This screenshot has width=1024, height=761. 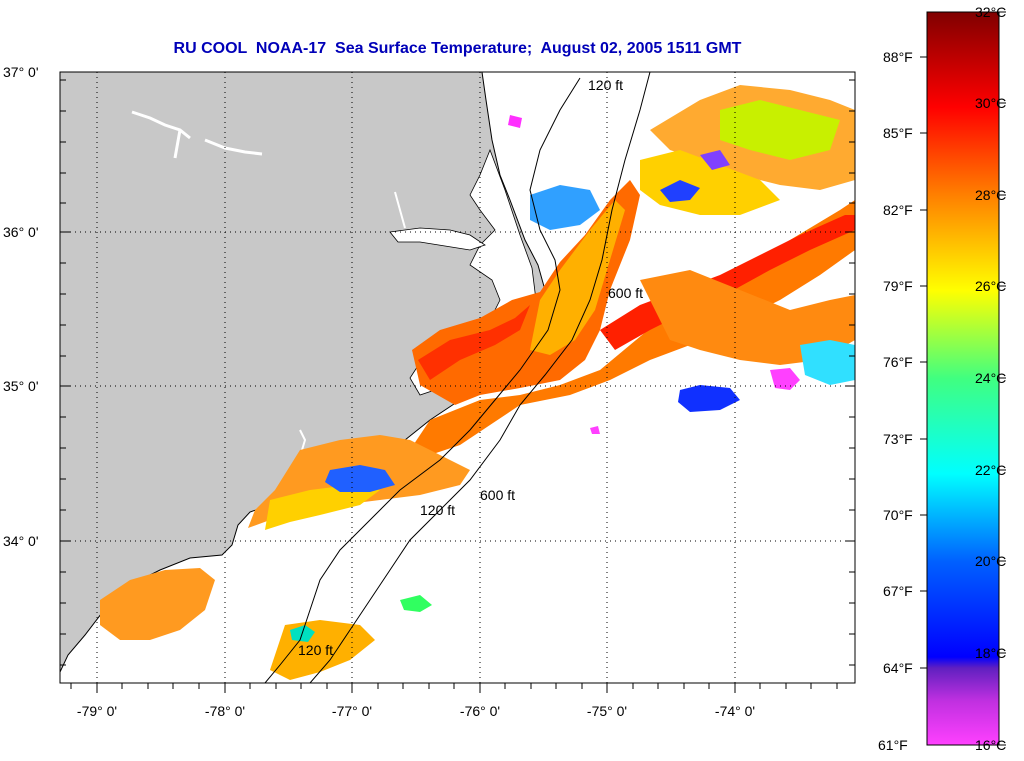 I want to click on contour-label-120: 120 ft, so click(x=605, y=85).